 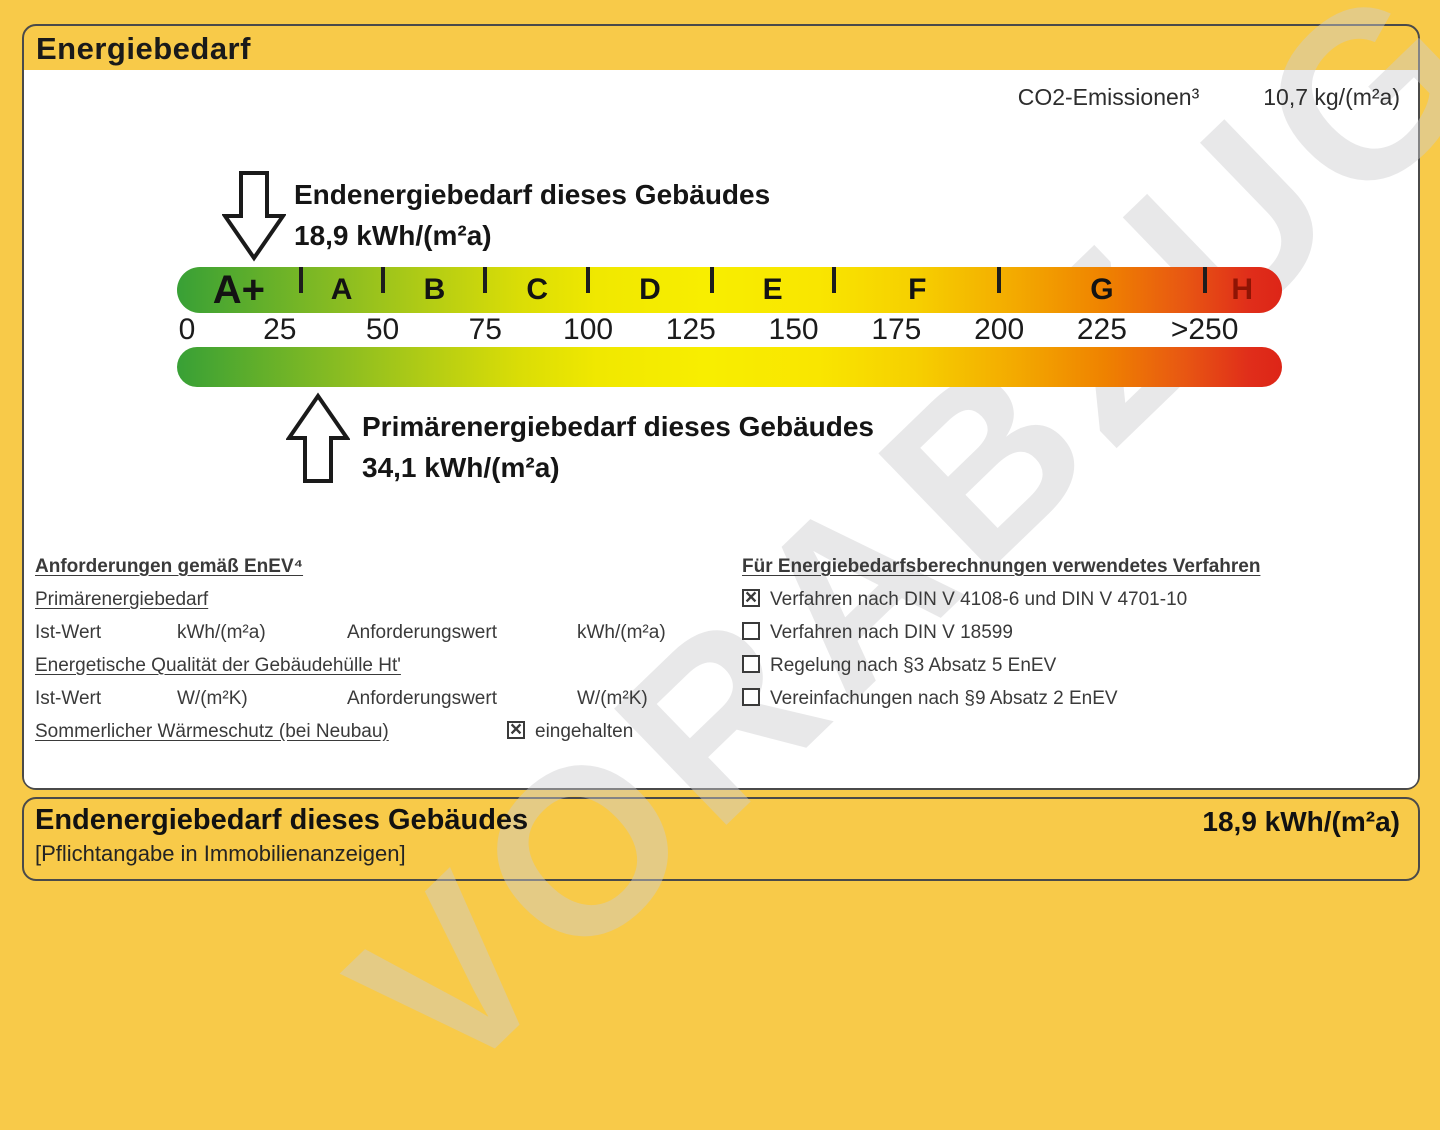 What do you see at coordinates (282, 820) in the screenshot?
I see `footer-title: Endenergiebedarf dieses Gebäudes` at bounding box center [282, 820].